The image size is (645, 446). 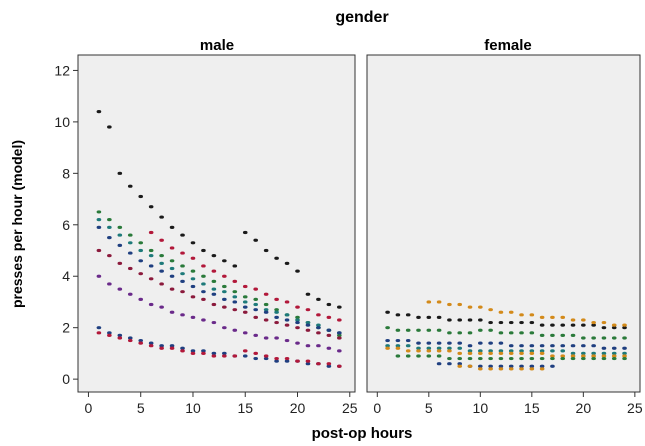 I want to click on y-tick-label: 2, so click(x=66, y=328).